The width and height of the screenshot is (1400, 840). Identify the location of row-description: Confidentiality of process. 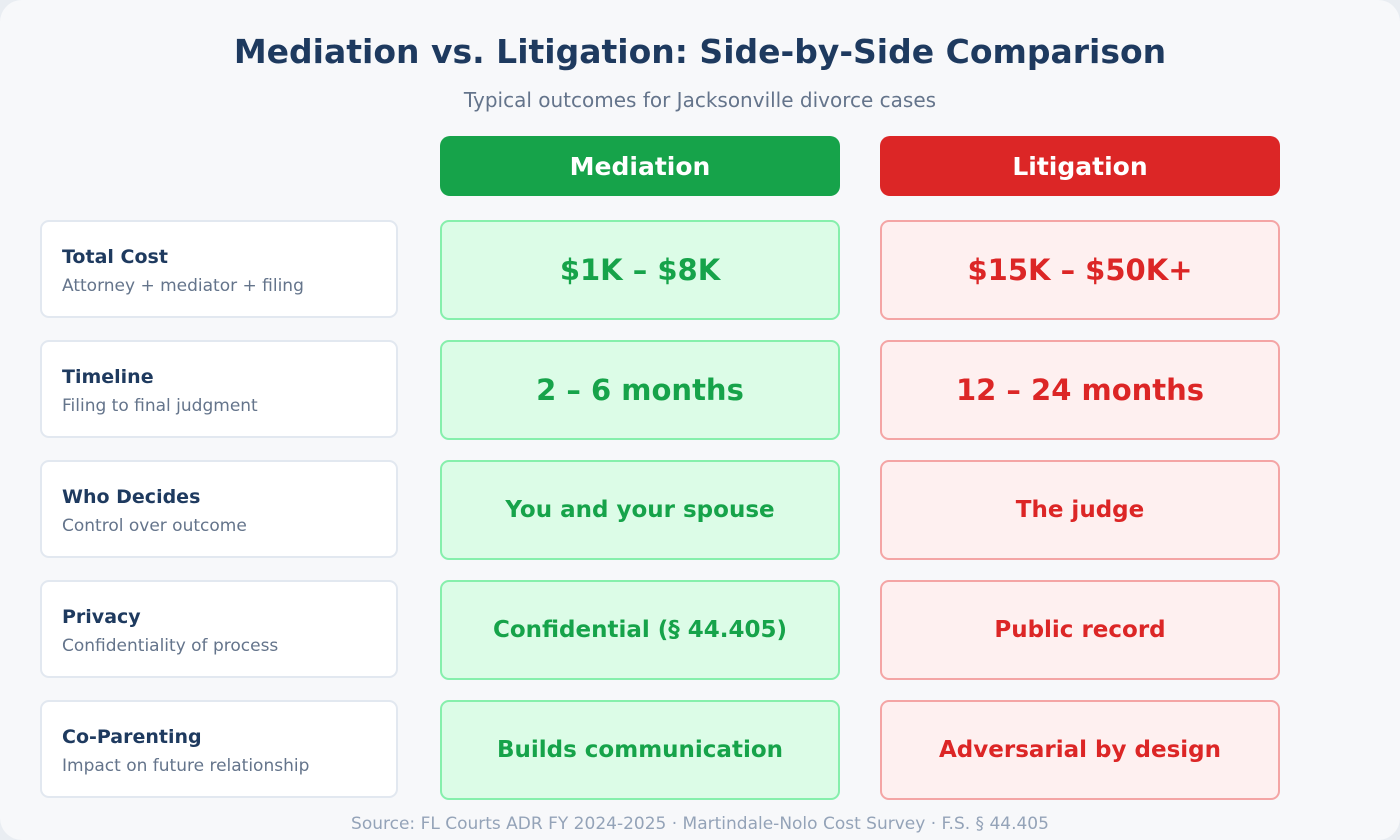
(170, 646).